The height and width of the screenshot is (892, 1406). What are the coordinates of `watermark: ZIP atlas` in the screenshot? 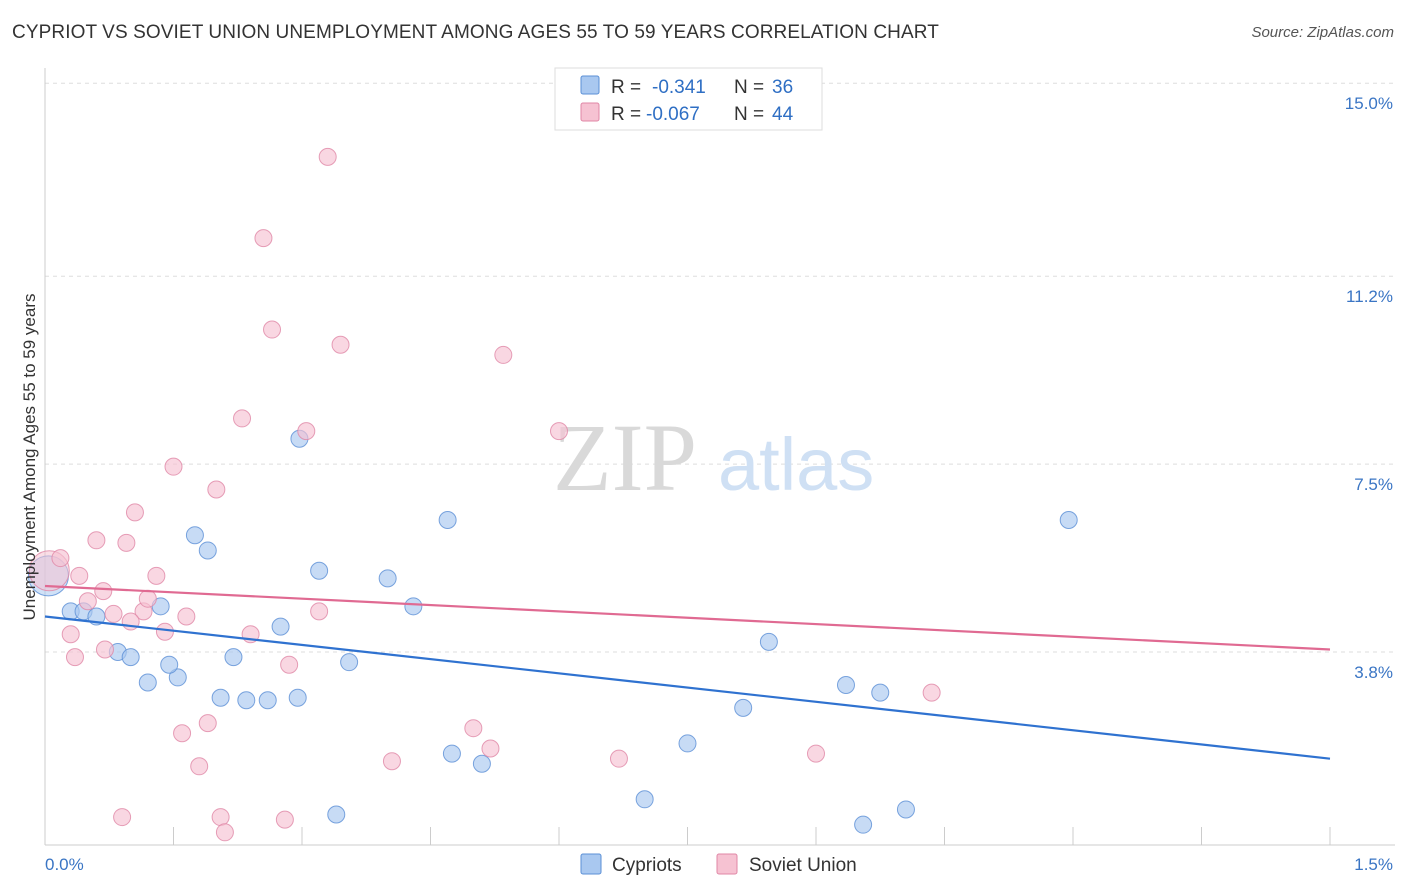 It's located at (713, 457).